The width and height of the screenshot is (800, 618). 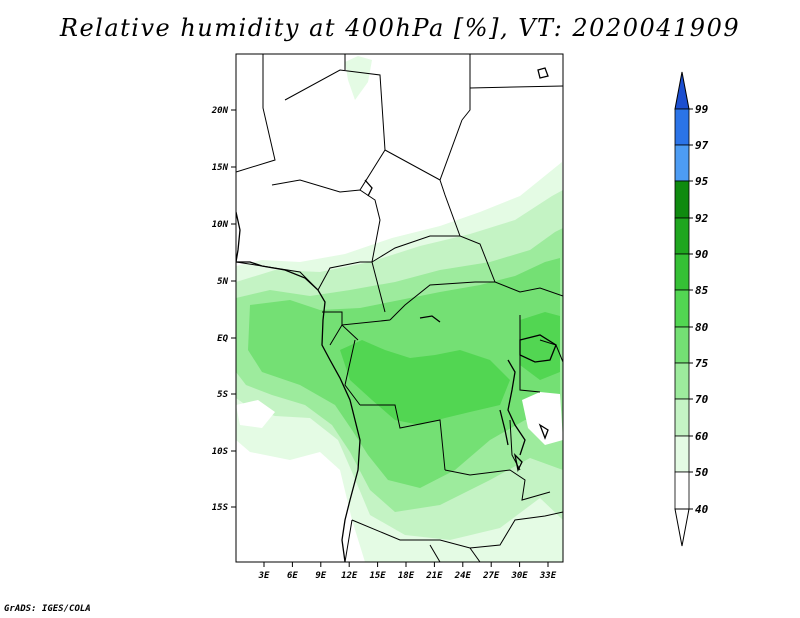 I want to click on colorbar-top-arrow, so click(x=682, y=90).